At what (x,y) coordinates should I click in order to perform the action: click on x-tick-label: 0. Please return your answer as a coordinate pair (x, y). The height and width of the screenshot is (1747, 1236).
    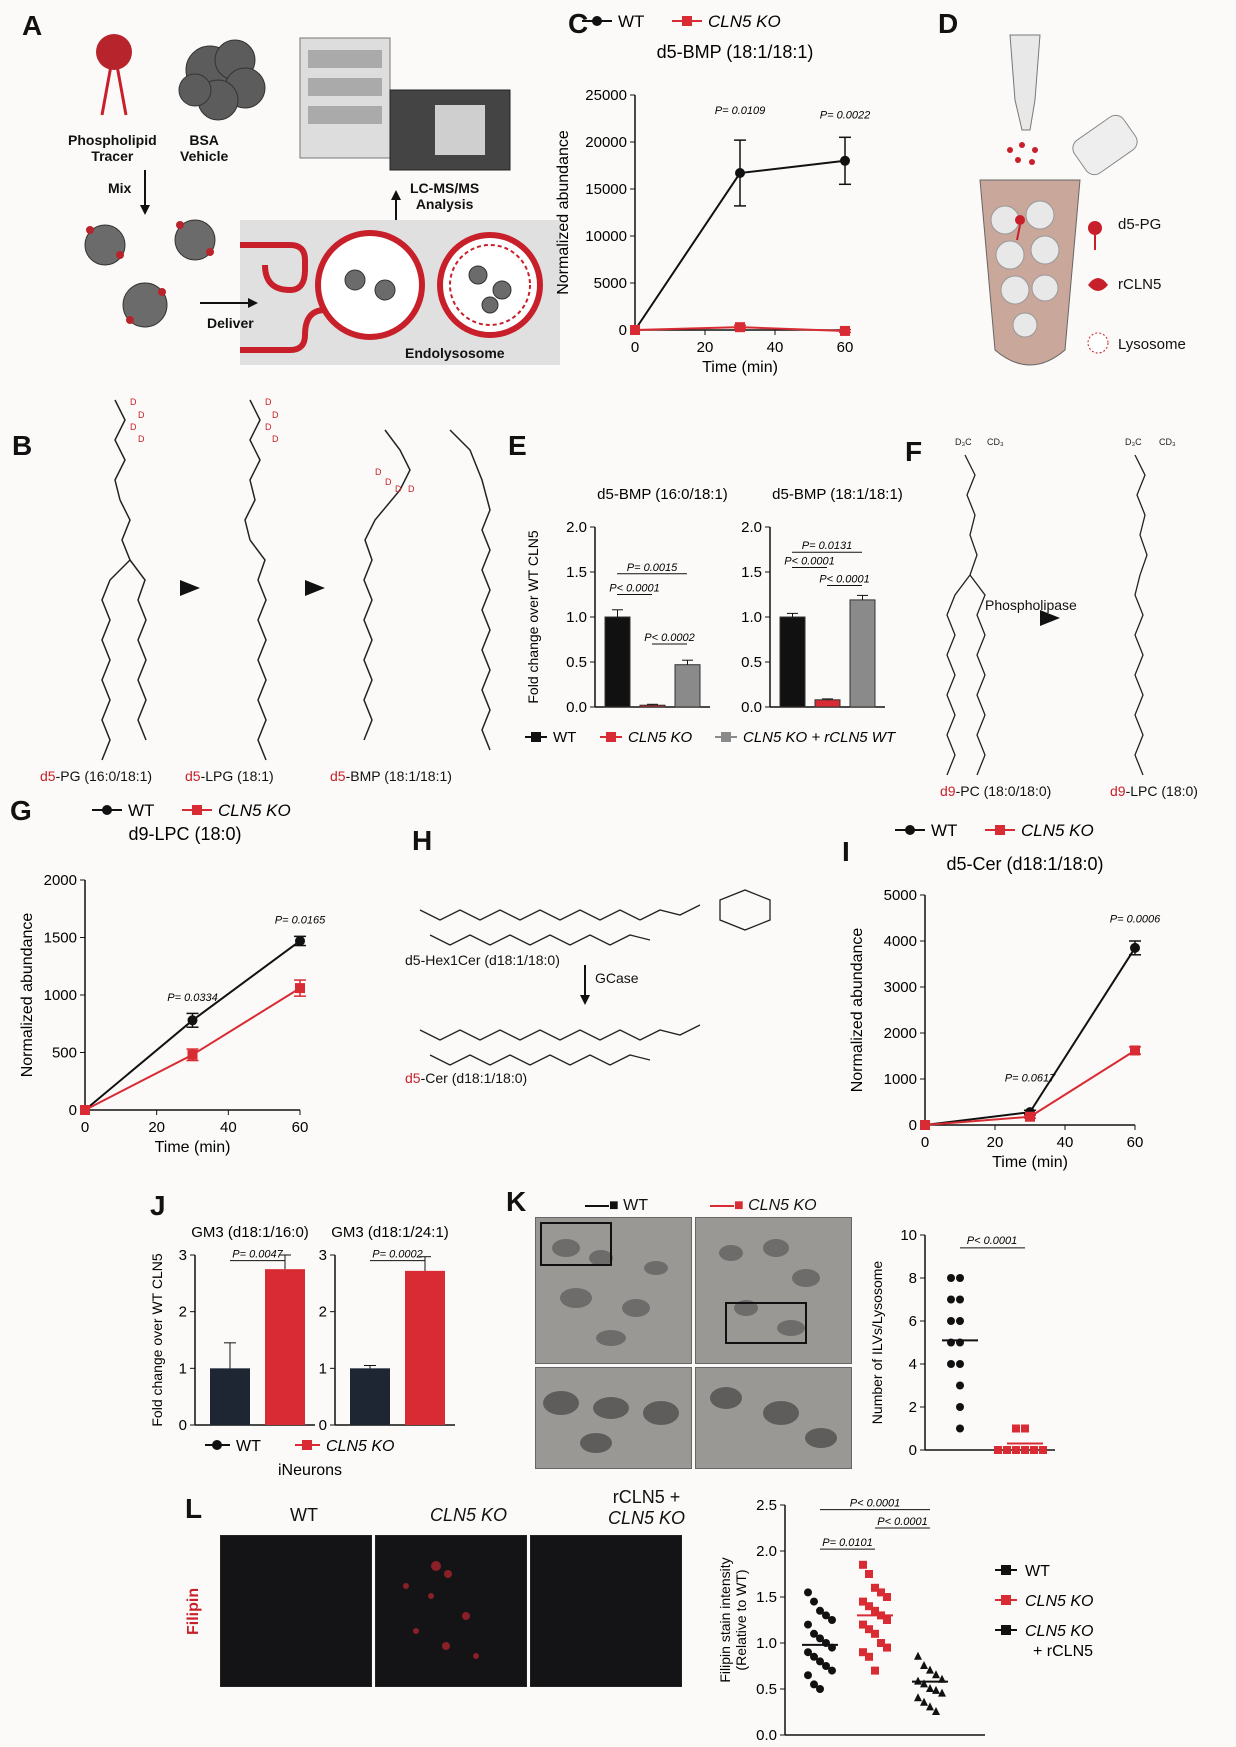
    Looking at the image, I should click on (85, 1127).